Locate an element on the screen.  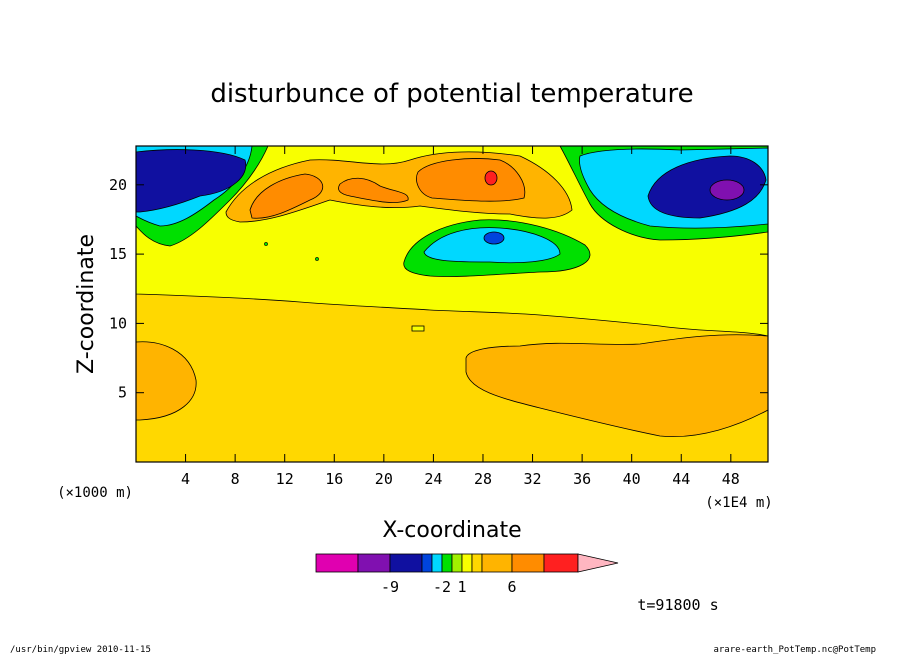
colorbar-tick-label: -9 is located at coordinates (390, 587).